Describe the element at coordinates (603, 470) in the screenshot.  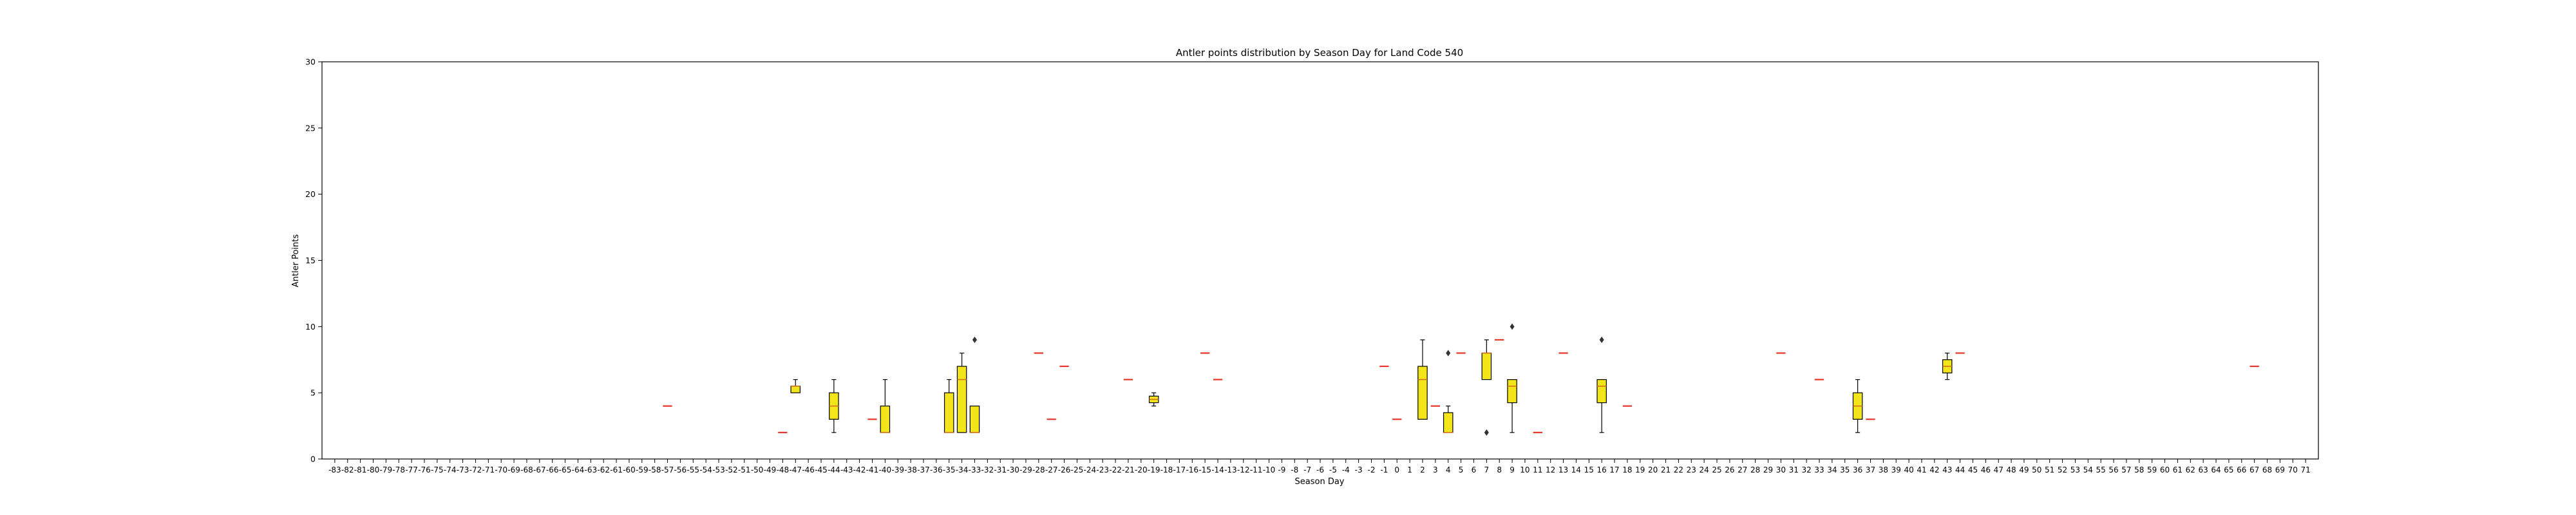
I see `x-tick-label: -62` at that location.